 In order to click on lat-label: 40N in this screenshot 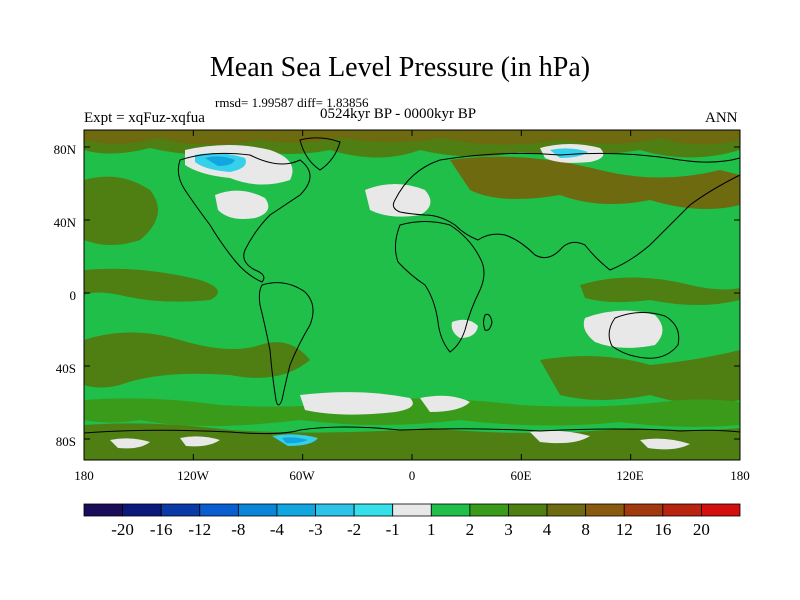, I will do `click(64, 222)`.